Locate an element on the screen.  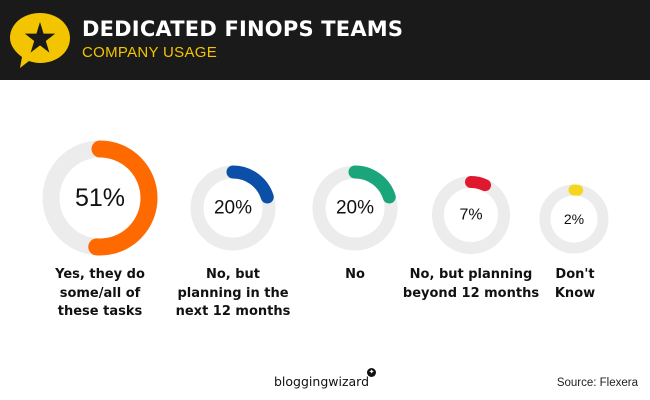
label-line: these tasks is located at coordinates (100, 311).